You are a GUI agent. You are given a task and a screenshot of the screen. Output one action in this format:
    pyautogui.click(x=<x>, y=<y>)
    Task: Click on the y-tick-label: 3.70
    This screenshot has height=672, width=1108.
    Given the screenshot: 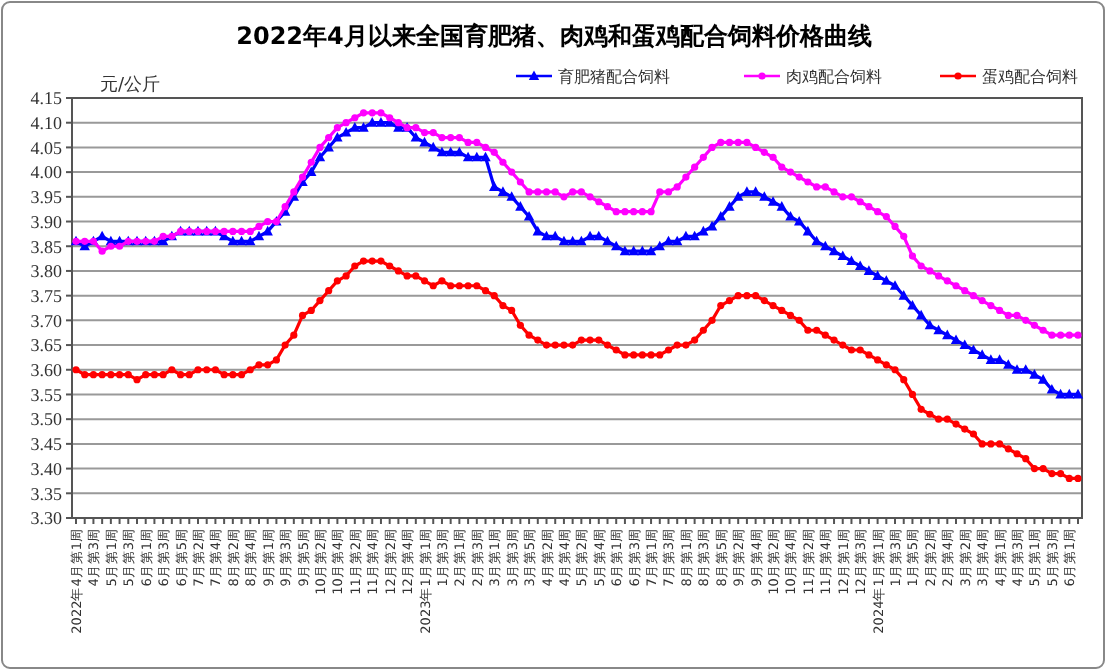 What is the action you would take?
    pyautogui.click(x=46, y=320)
    